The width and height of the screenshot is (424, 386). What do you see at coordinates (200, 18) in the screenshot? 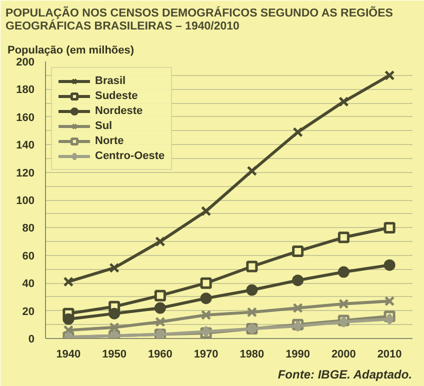
I see `chart-title: POPULAÇÃO NOS CENSOS DEMOGRÁFICOS SEGUNDO AS REGIÕES GEOGRÁFICAS BRASILEIRAS – 1940/2010` at bounding box center [200, 18].